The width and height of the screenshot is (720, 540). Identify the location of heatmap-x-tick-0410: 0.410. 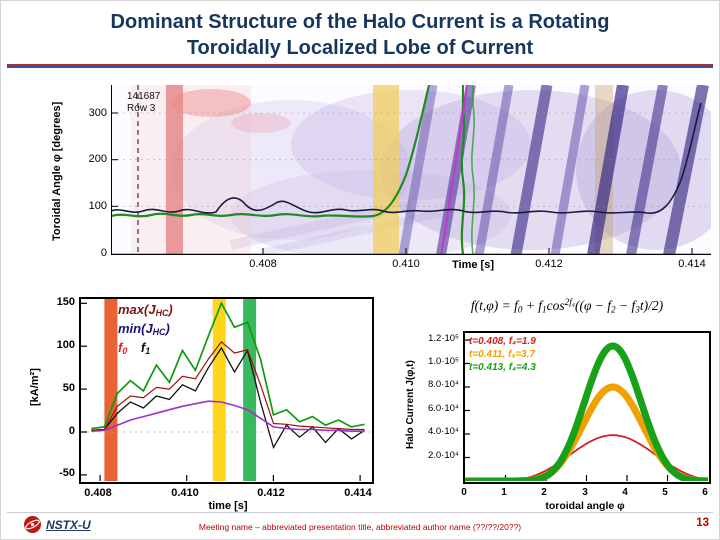
(406, 264).